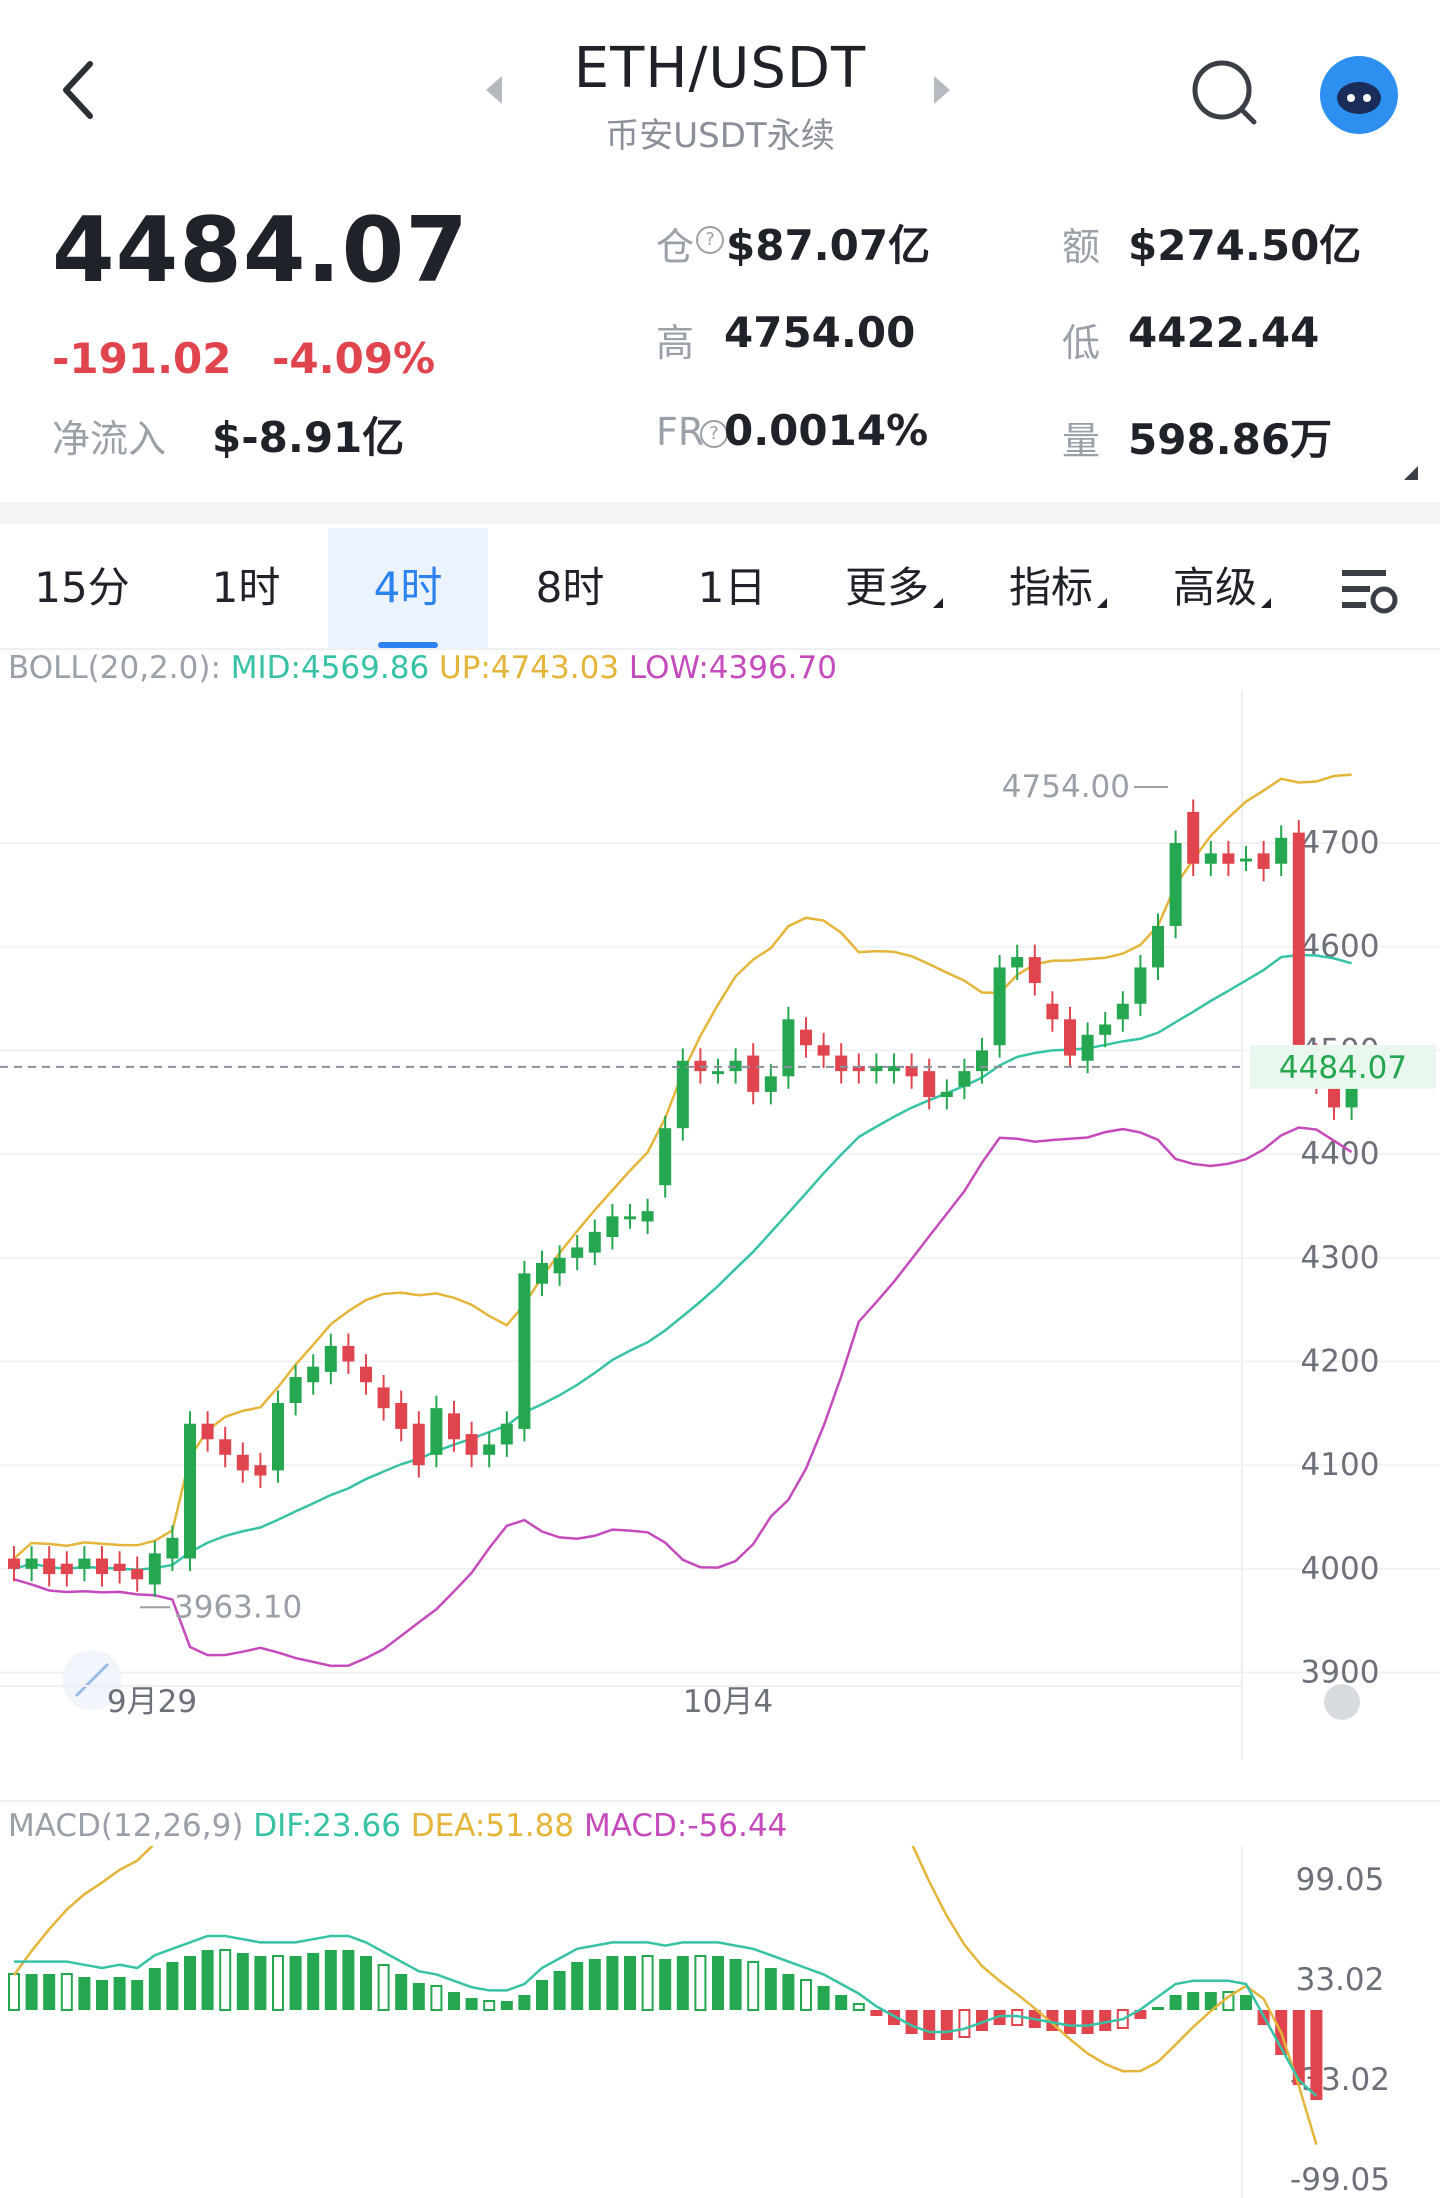  Describe the element at coordinates (1369, 592) in the screenshot. I see `chart-settings-button` at that location.